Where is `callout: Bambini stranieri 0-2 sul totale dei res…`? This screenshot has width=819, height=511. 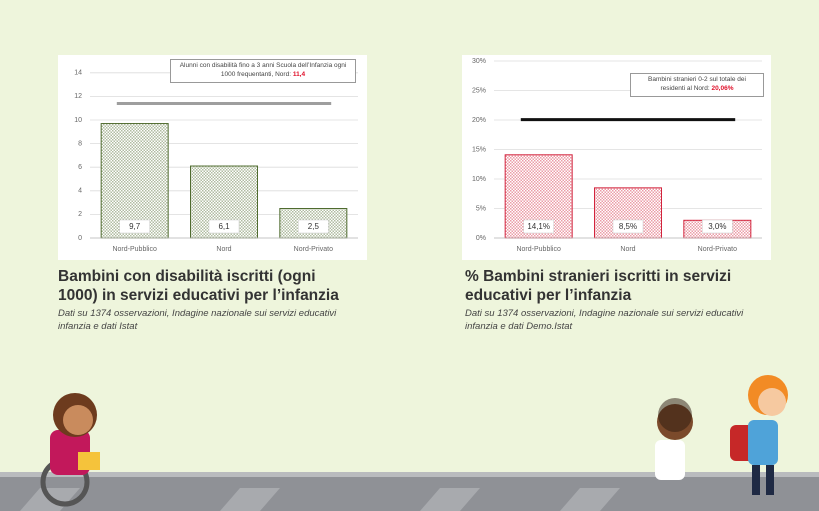
callout: Bambini stranieri 0-2 sul totale dei res… is located at coordinates (697, 85).